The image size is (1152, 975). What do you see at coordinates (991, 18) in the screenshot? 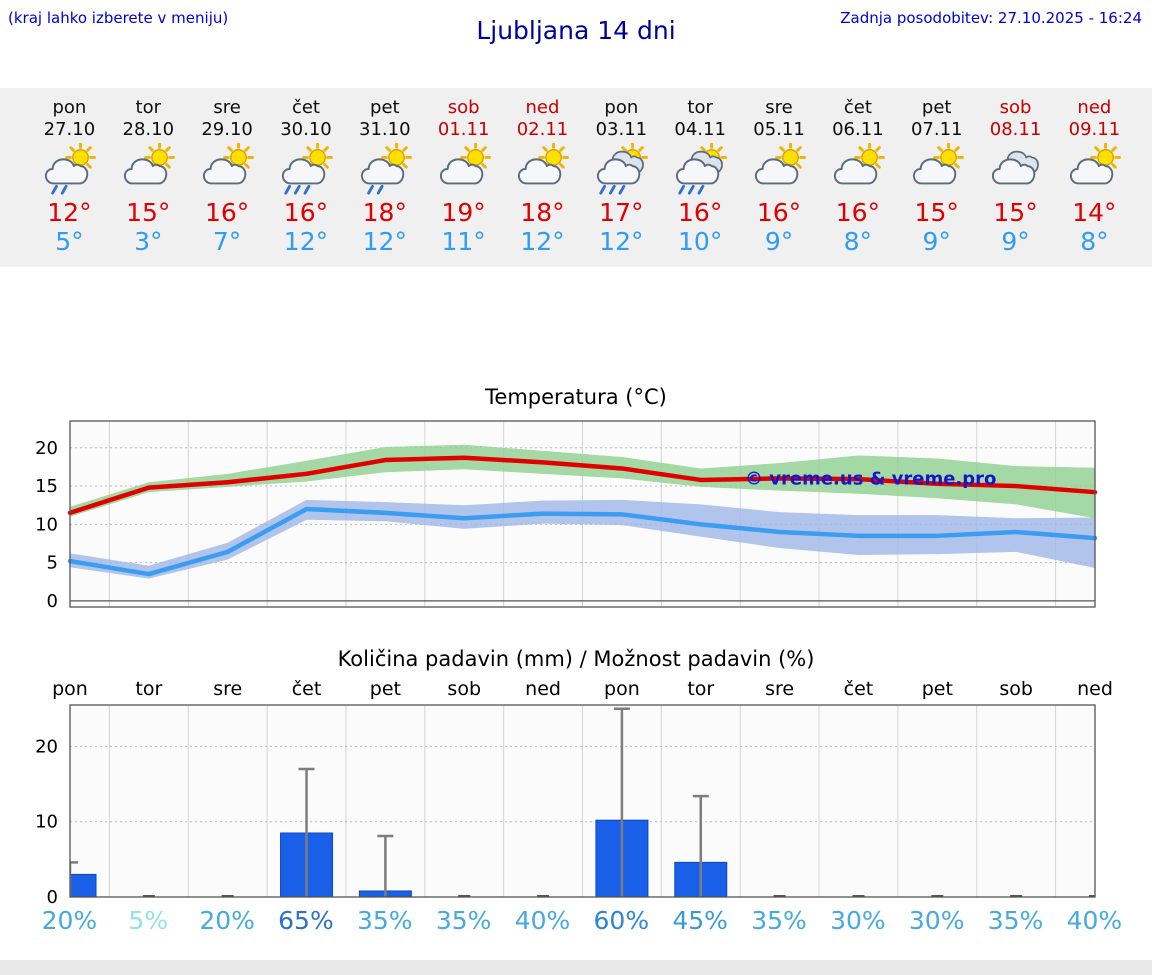
I see `last-update: Zadnja posodobitev: 27.10.2025 - 16:24` at bounding box center [991, 18].